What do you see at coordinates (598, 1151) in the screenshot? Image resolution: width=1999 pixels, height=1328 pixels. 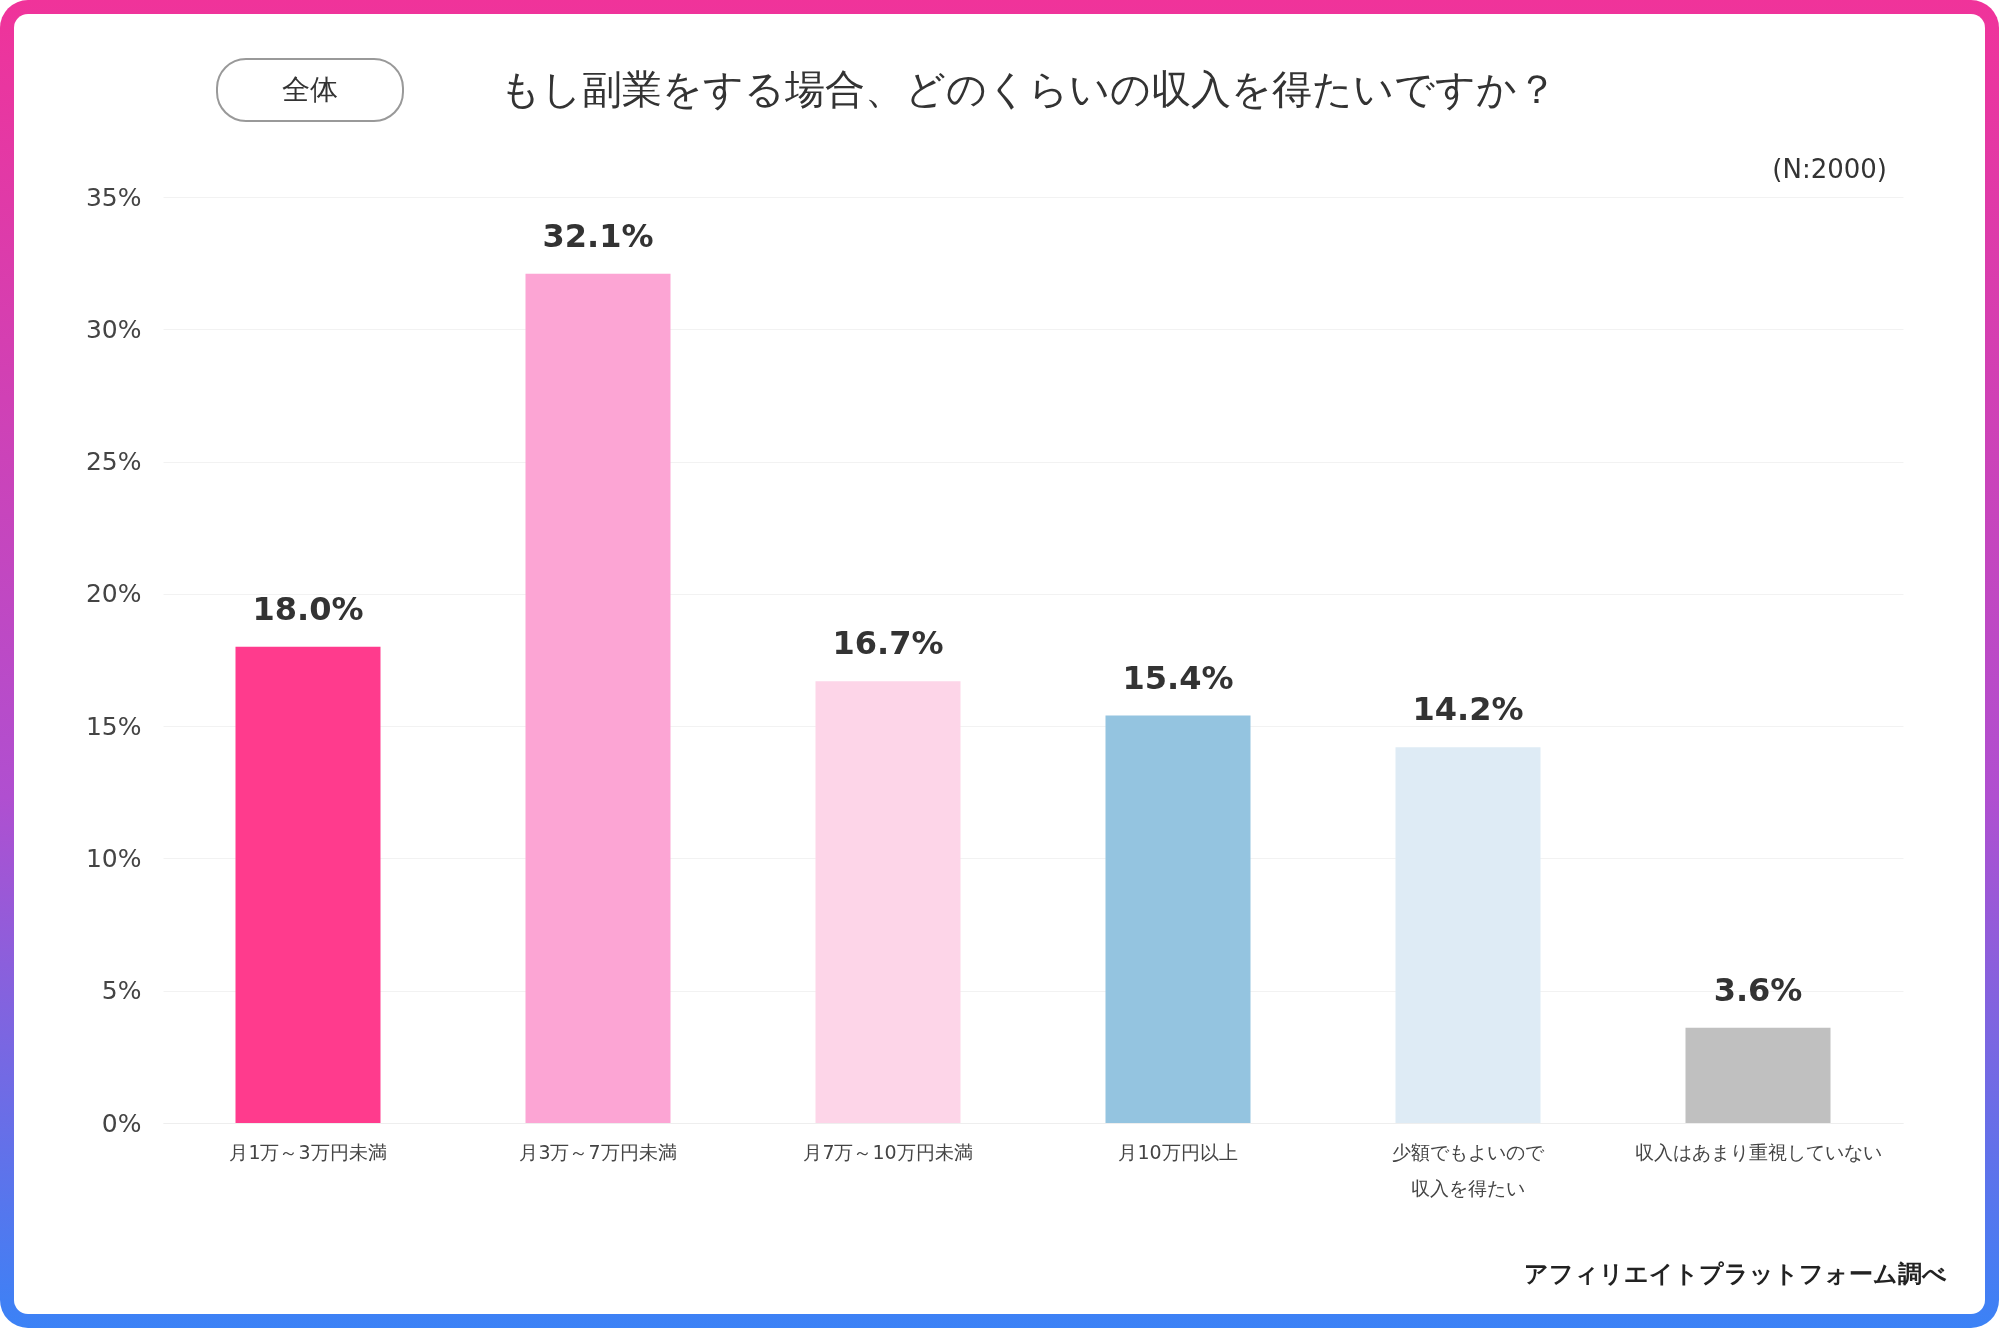 I see `x-tick-label: 月3万～7万円未満` at bounding box center [598, 1151].